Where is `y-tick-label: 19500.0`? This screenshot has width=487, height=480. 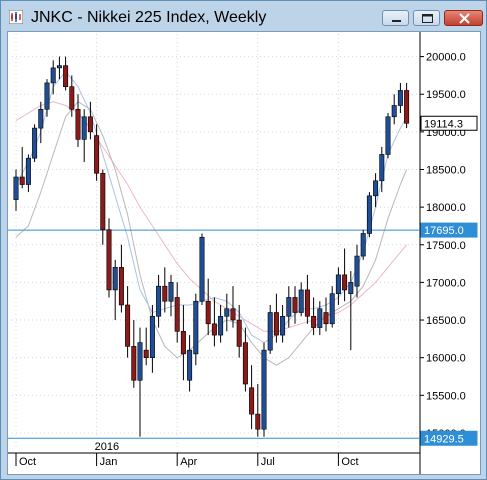
y-tick-label: 19500.0 is located at coordinates (446, 95).